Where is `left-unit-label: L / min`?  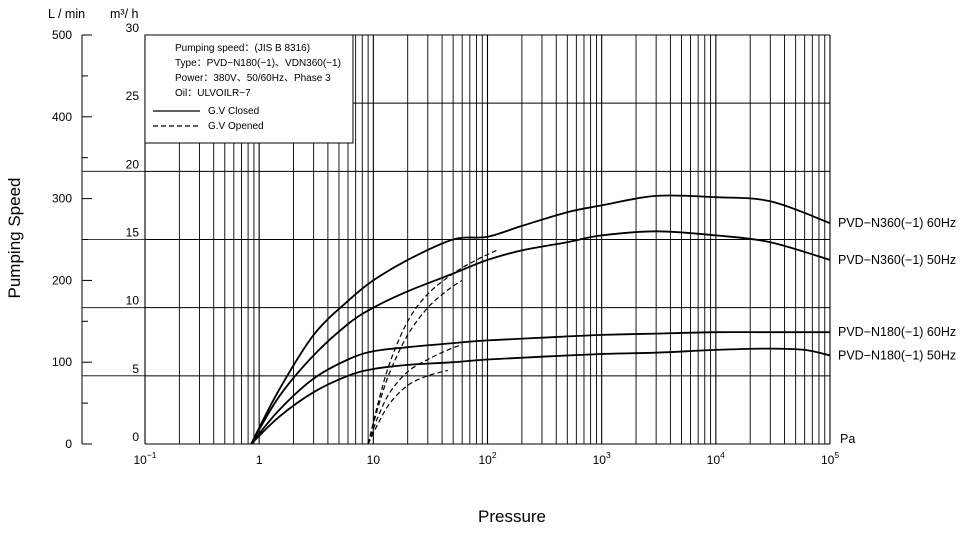 left-unit-label: L / min is located at coordinates (66, 14).